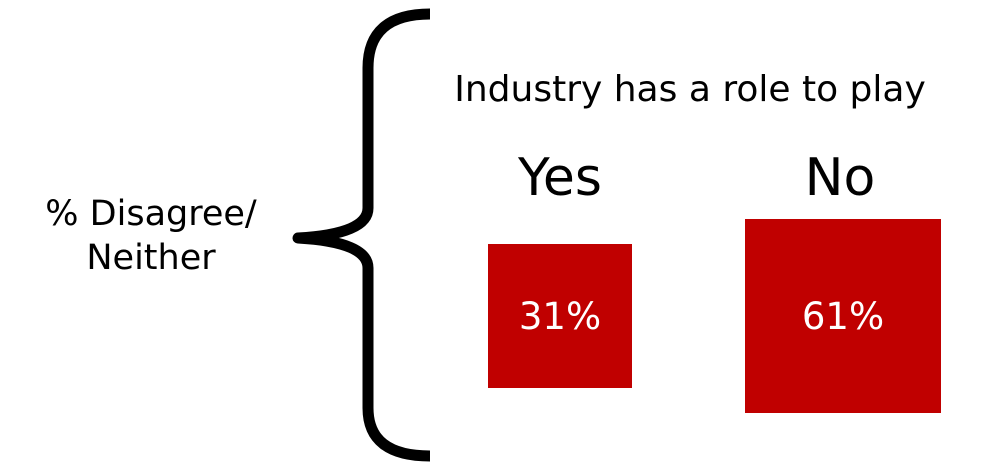 The height and width of the screenshot is (464, 992). I want to click on value-box-no: 61%, so click(843, 316).